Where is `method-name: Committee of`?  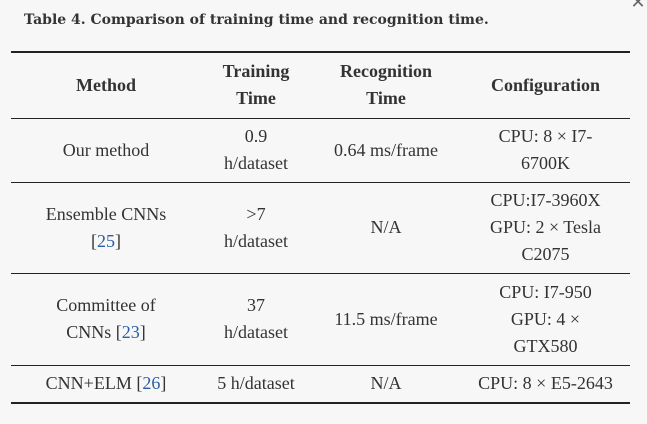 method-name: Committee of is located at coordinates (106, 305).